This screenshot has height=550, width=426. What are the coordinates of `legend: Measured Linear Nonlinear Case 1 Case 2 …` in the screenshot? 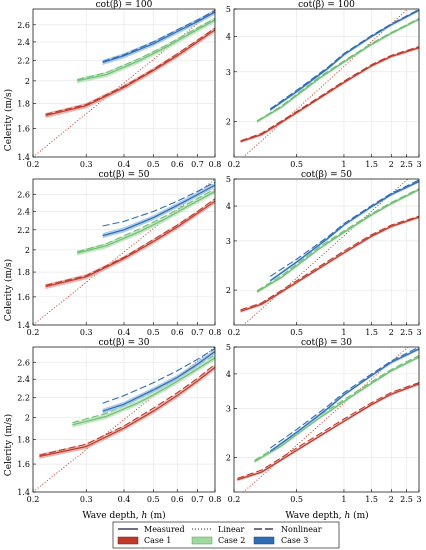 It's located at (226, 535).